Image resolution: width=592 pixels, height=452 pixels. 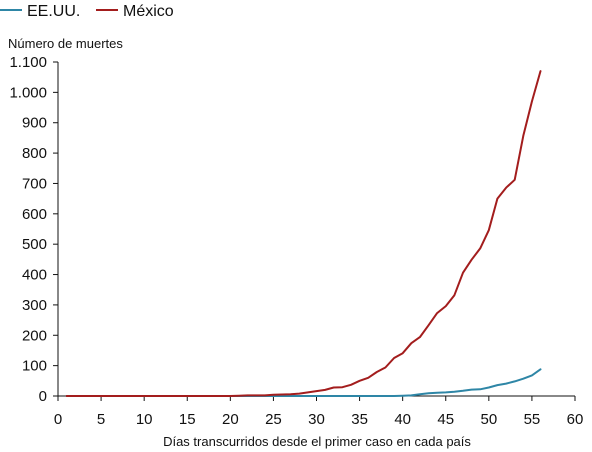 What do you see at coordinates (34, 183) in the screenshot?
I see `y-tick-label: 700` at bounding box center [34, 183].